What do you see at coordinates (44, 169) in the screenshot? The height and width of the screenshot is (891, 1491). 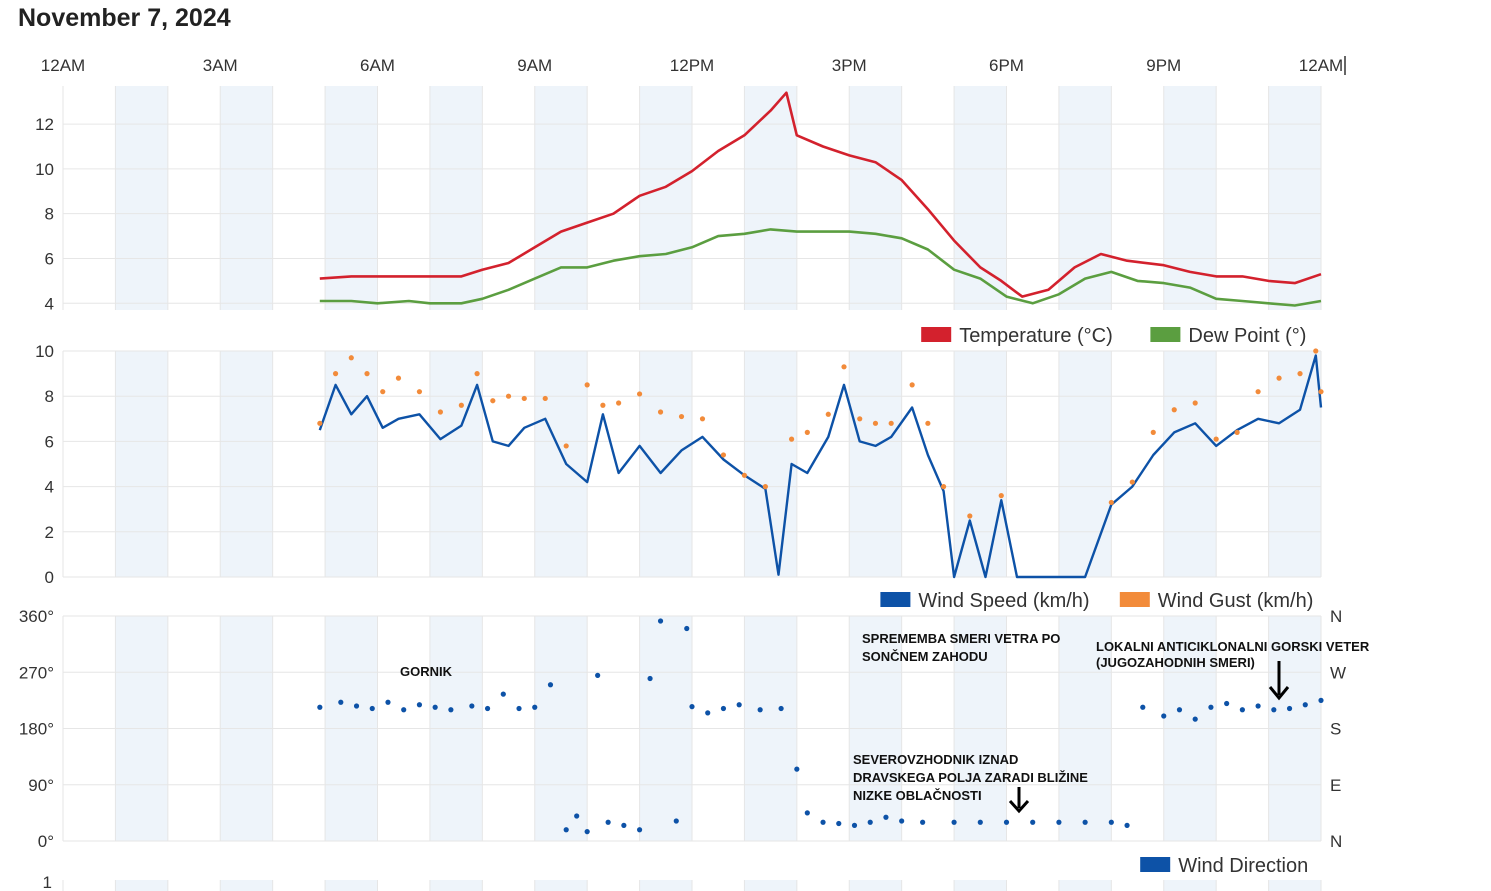 I see `y-tick-label: 10` at bounding box center [44, 169].